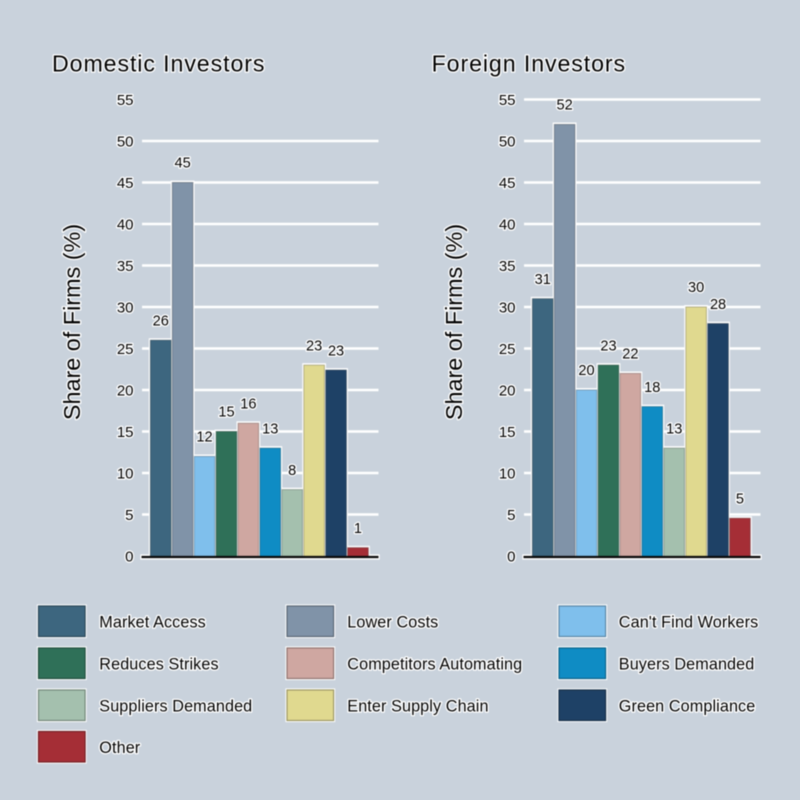  I want to click on svg-text: 26, so click(161, 321).